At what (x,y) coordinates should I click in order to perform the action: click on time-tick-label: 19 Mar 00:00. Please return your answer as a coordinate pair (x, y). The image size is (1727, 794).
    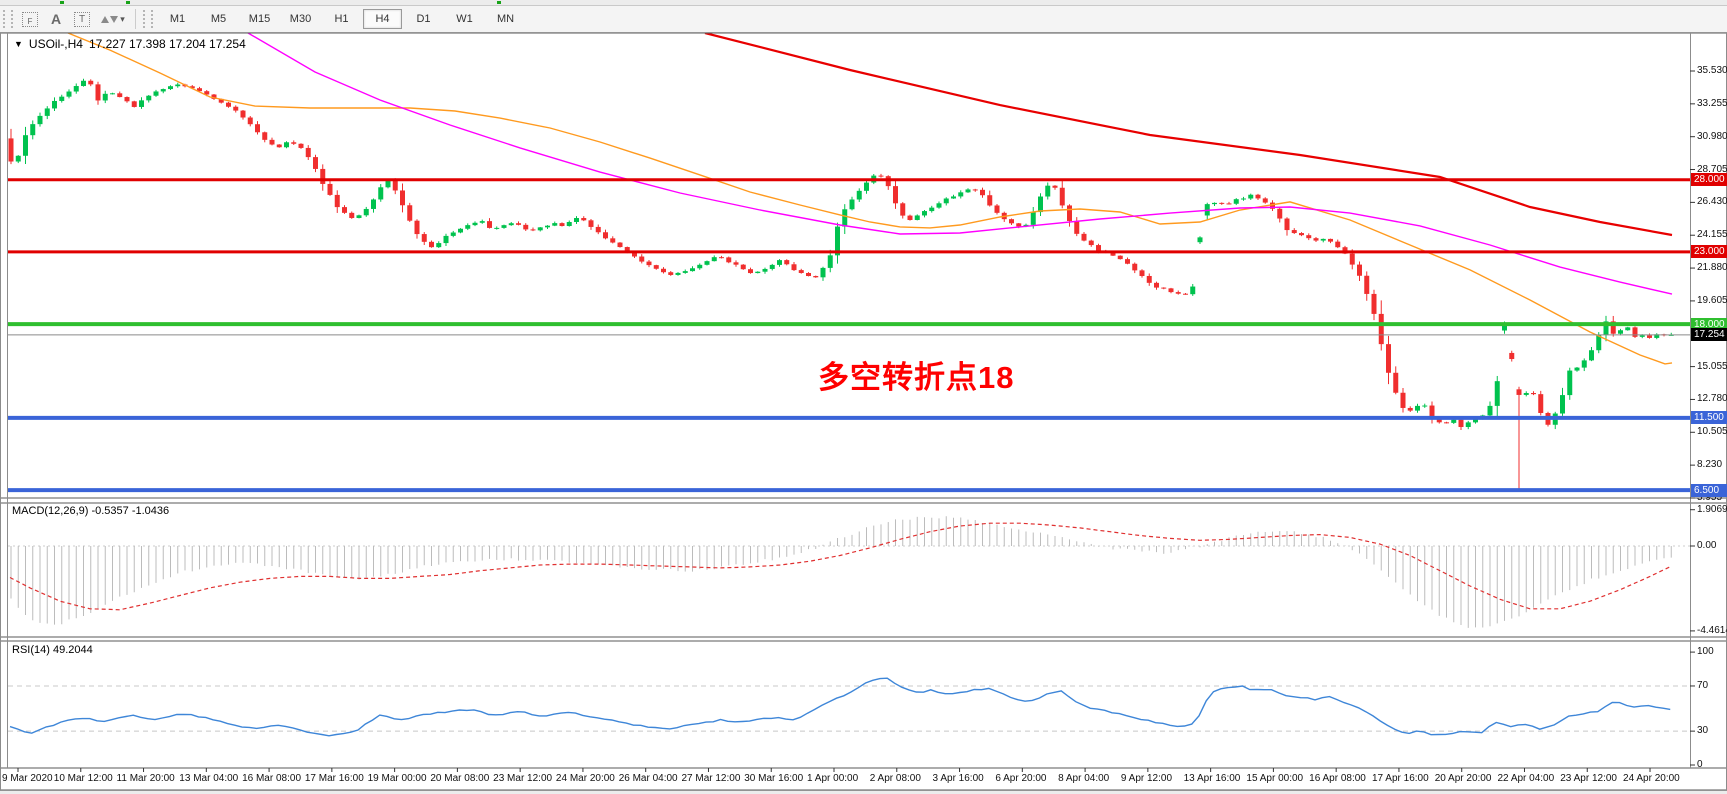
    Looking at the image, I should click on (397, 778).